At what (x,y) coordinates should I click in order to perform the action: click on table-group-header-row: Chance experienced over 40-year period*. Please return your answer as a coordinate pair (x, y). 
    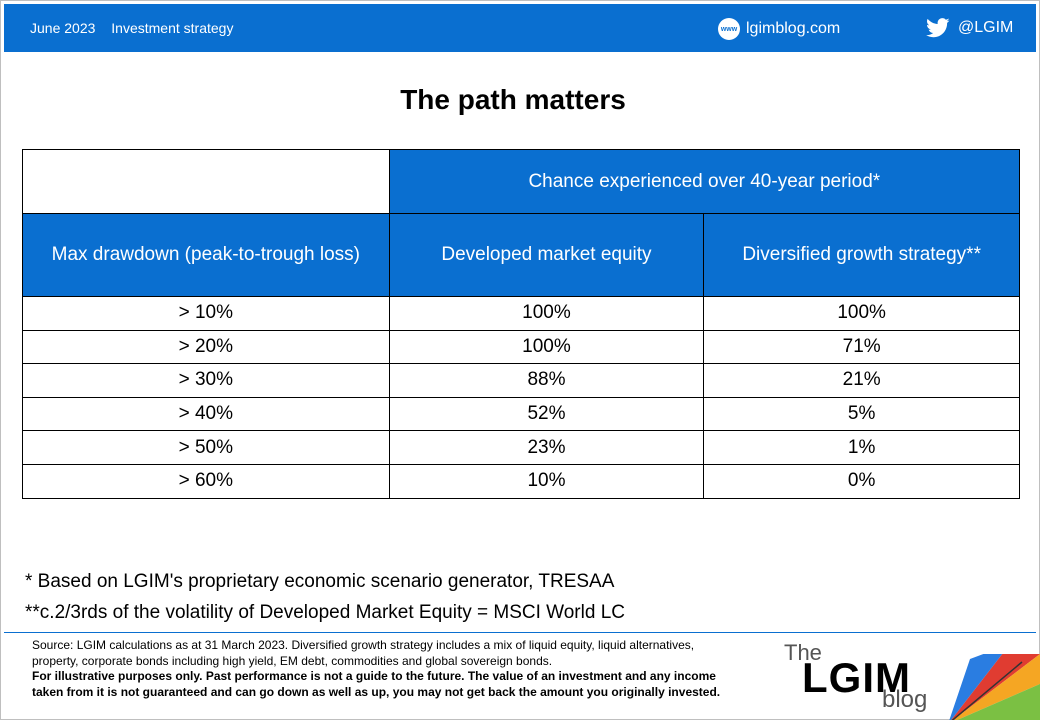
    Looking at the image, I should click on (521, 181).